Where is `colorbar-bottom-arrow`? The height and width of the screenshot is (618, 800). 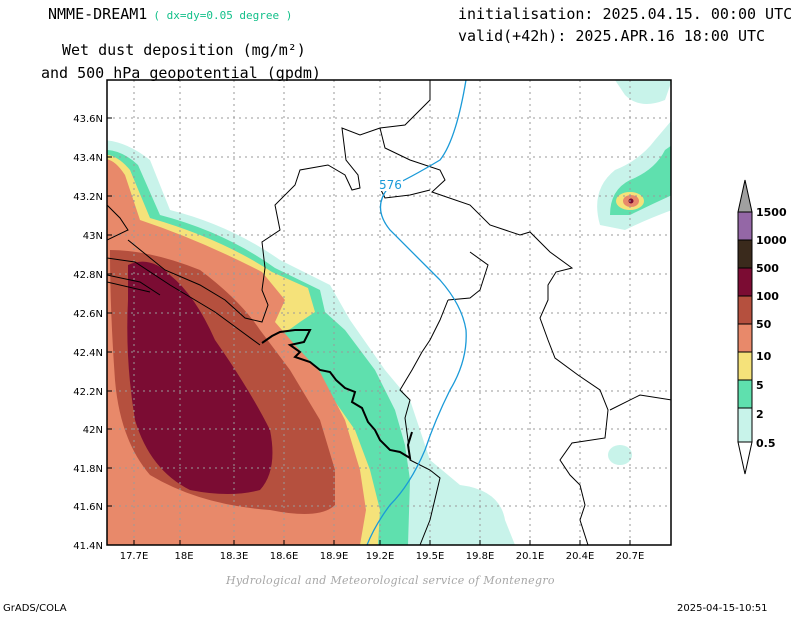 colorbar-bottom-arrow is located at coordinates (745, 458).